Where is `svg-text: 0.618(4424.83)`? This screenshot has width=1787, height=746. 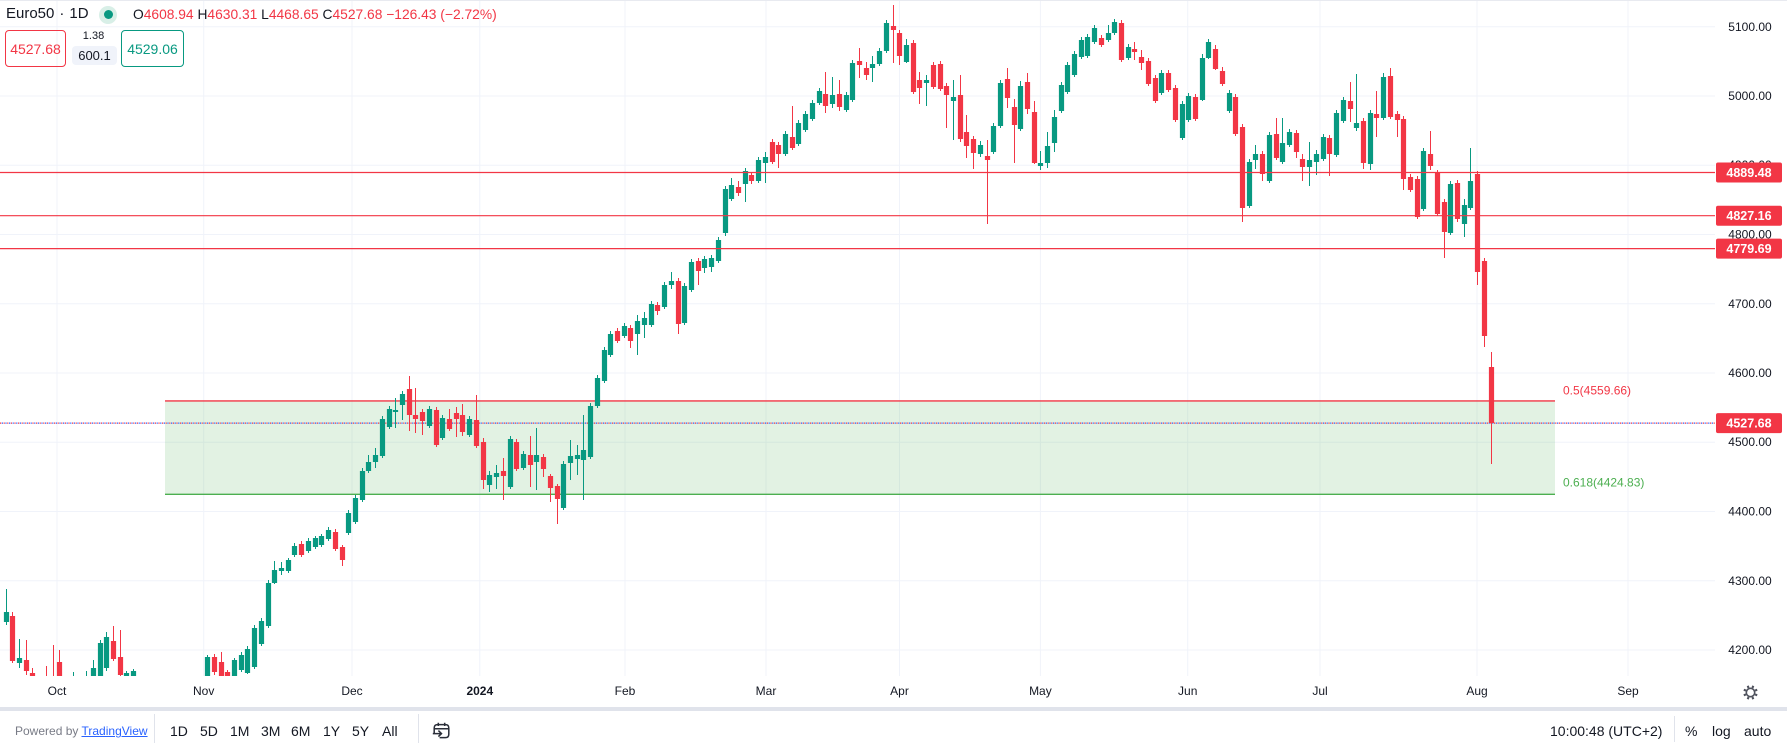 svg-text: 0.618(4424.83) is located at coordinates (1603, 482).